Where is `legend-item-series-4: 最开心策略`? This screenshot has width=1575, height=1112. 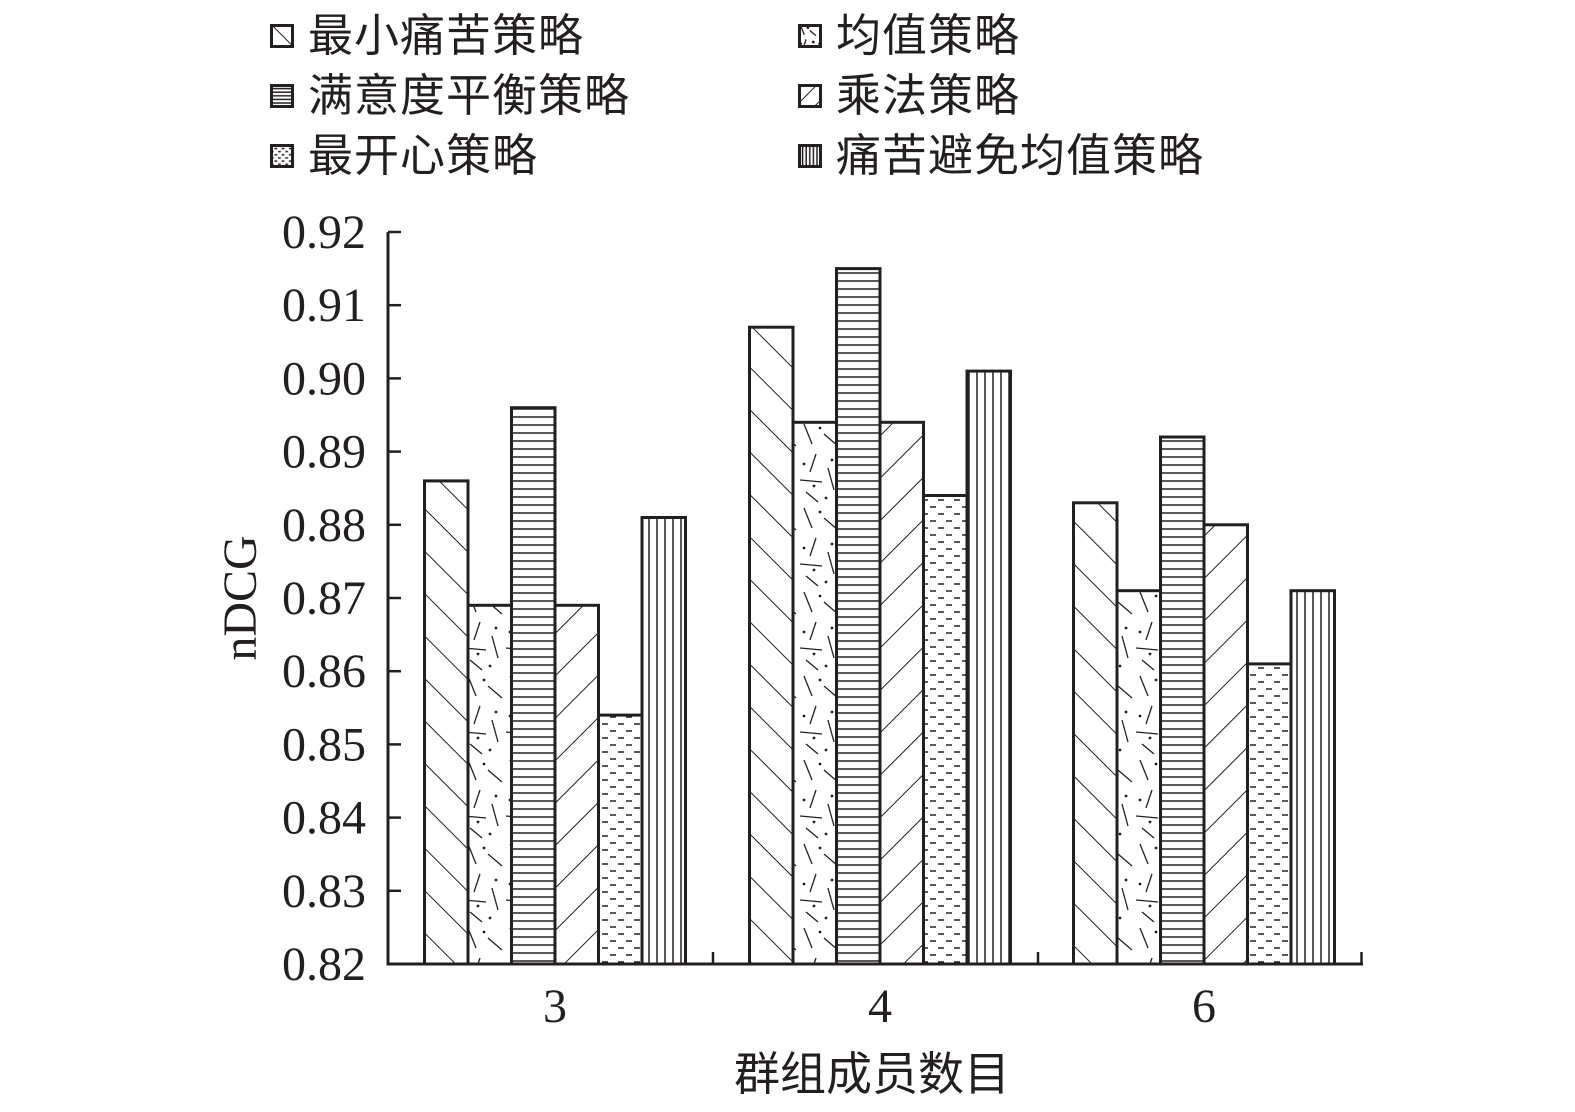
legend-item-series-4: 最开心策略 is located at coordinates (404, 156).